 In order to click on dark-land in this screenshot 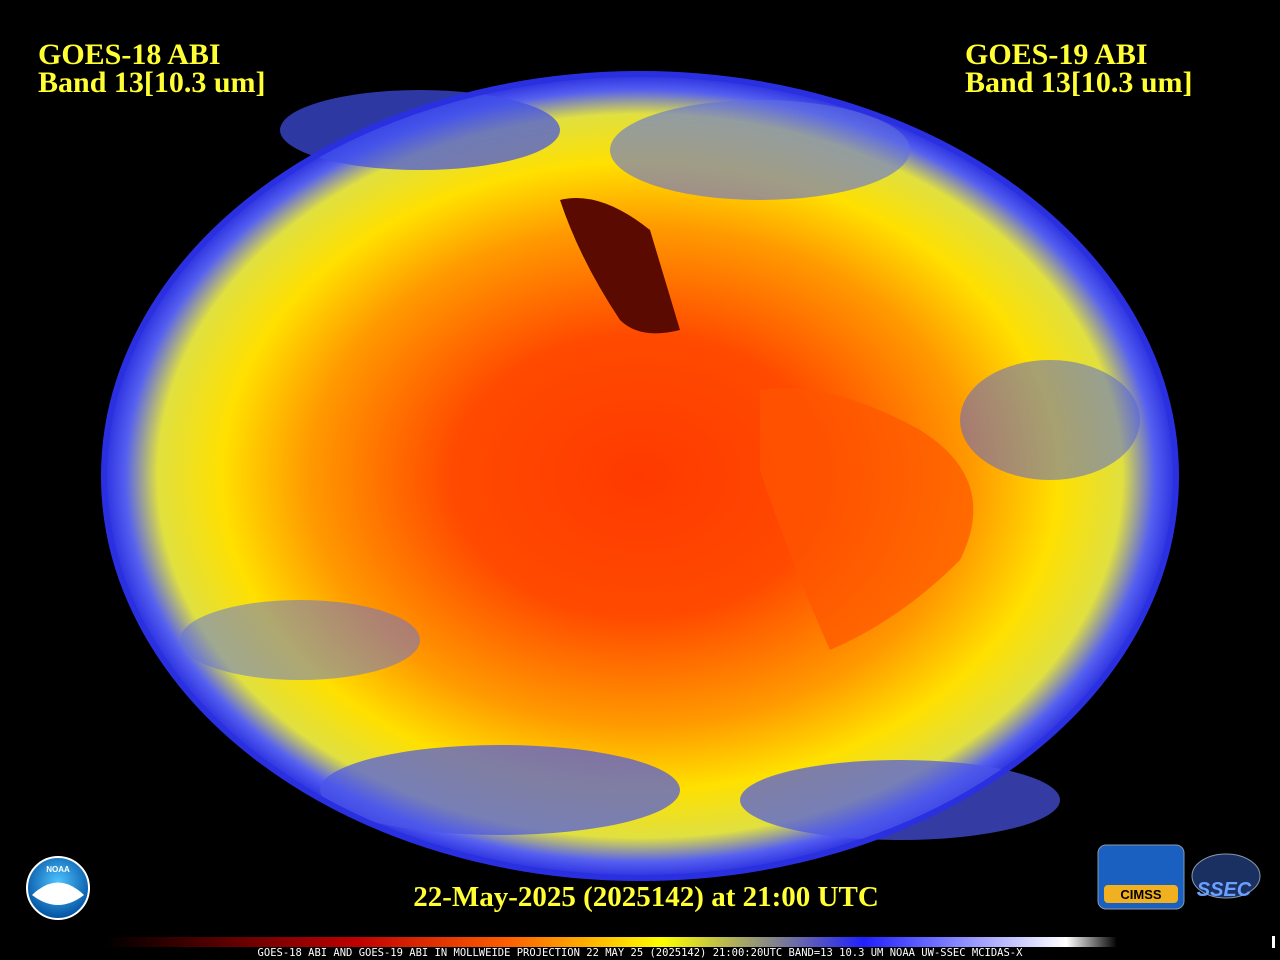, I will do `click(620, 266)`.